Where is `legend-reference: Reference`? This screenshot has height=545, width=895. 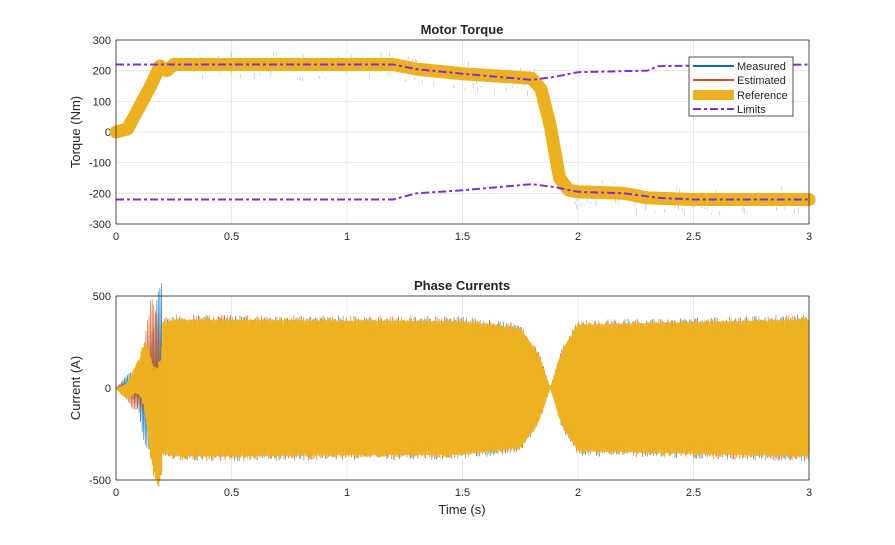 legend-reference: Reference is located at coordinates (762, 96).